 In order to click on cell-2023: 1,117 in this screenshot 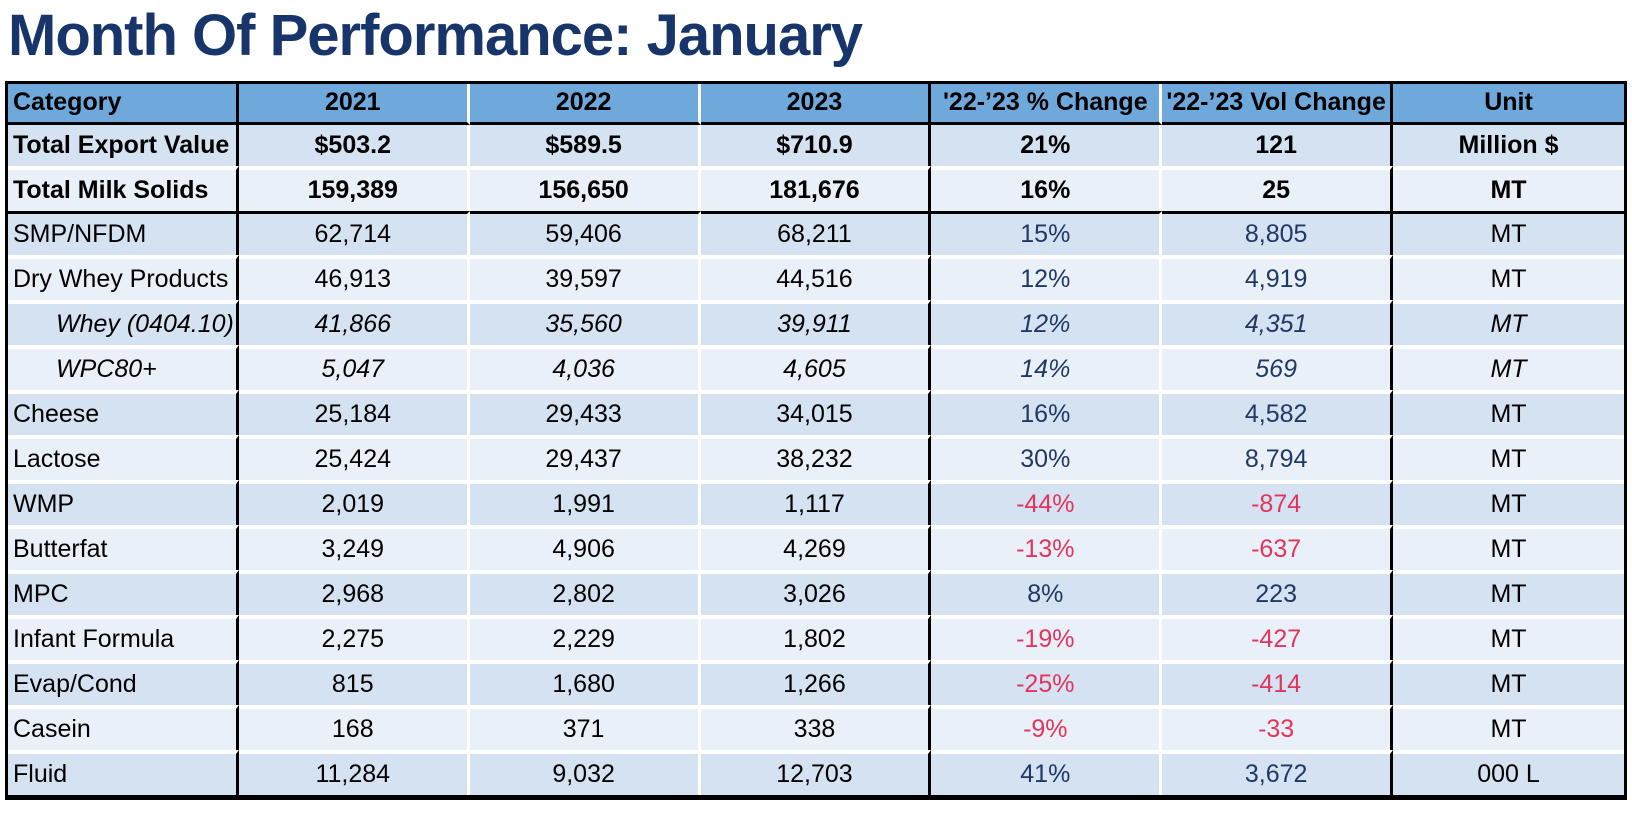, I will do `click(816, 502)`.